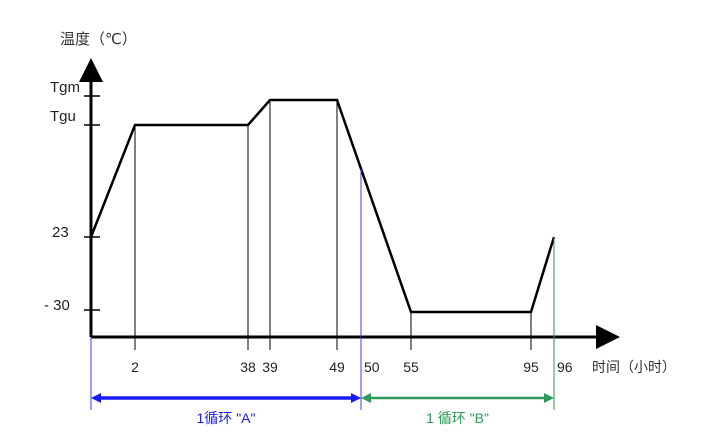  Describe the element at coordinates (531, 367) in the screenshot. I see `x-tick-label: 95` at that location.